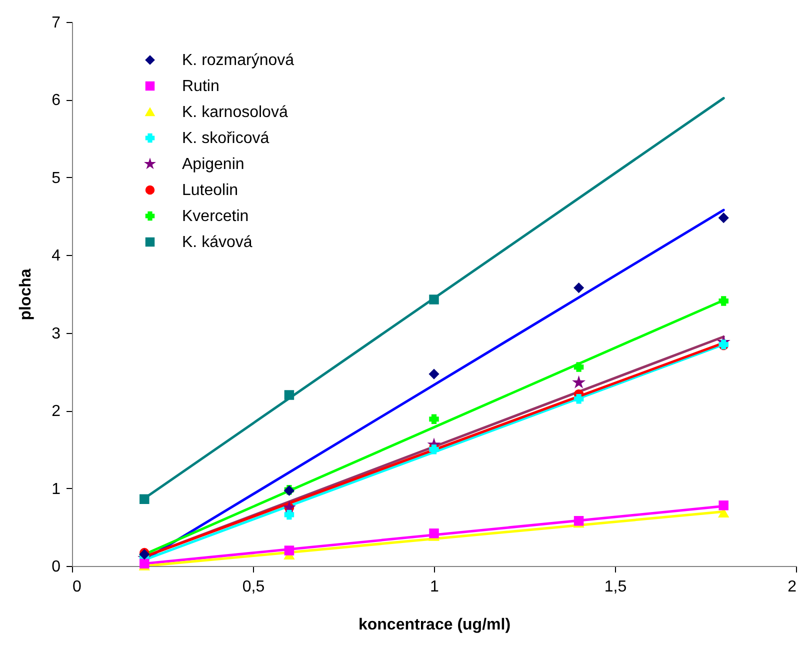 The width and height of the screenshot is (805, 652). Describe the element at coordinates (201, 86) in the screenshot. I see `legend-label: Rutin` at that location.